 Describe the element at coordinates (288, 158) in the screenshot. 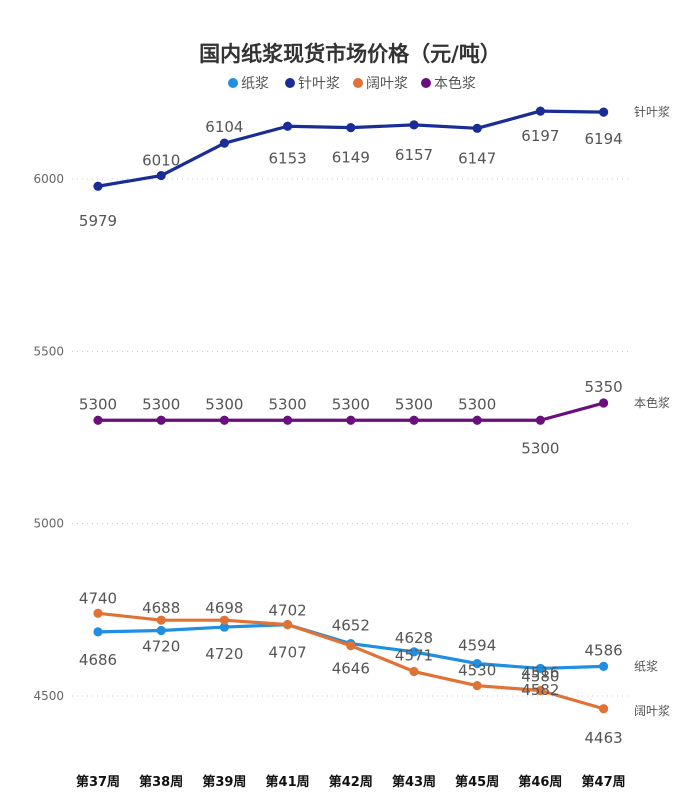

I see `data-label-2-4: 6153` at that location.